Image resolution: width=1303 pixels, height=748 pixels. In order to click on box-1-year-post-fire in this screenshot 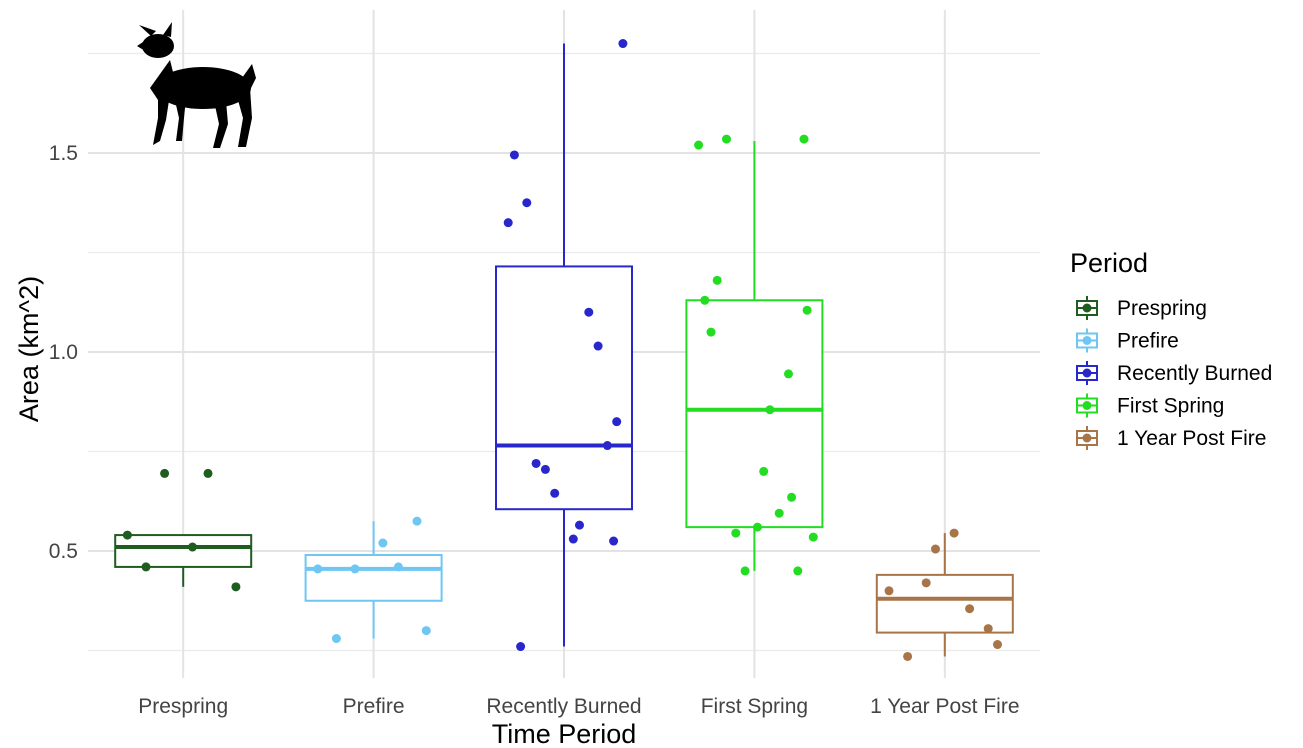, I will do `click(944, 595)`.